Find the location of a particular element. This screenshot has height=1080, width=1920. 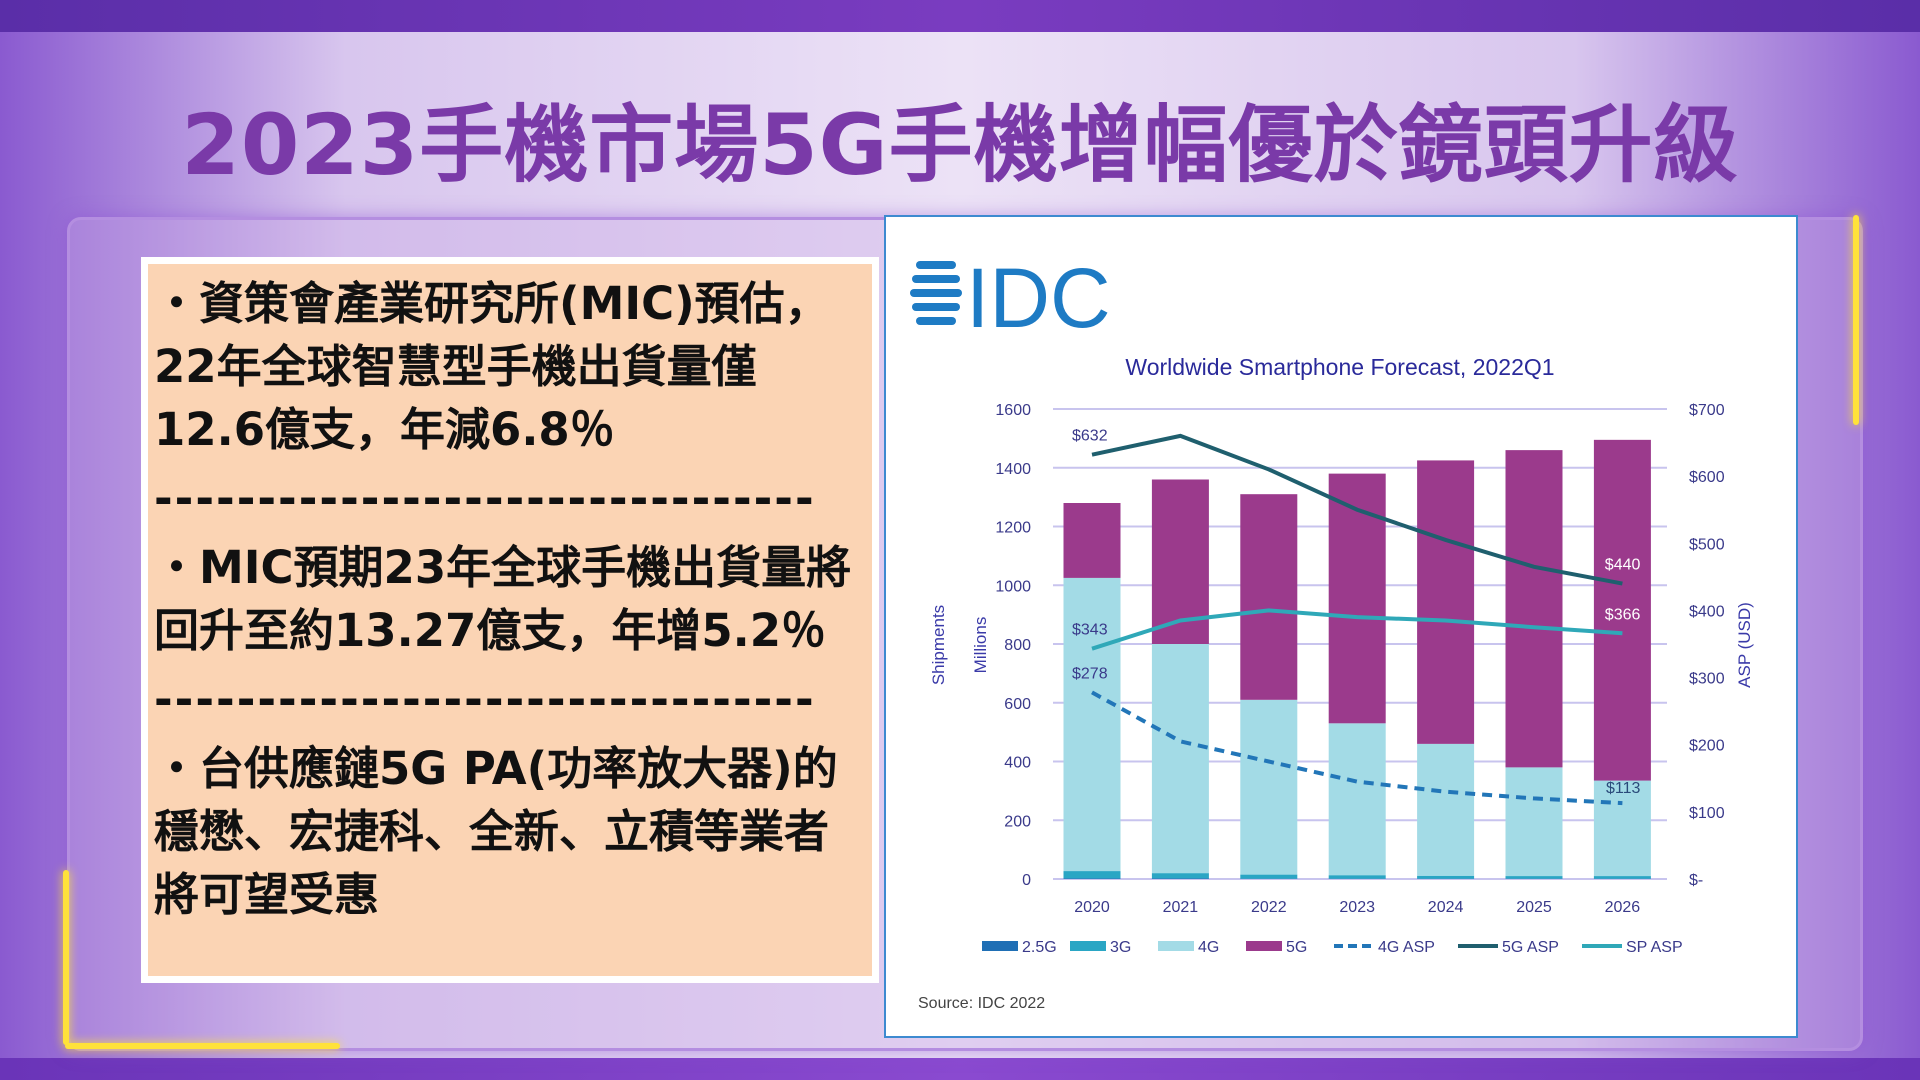

data-label: $113 is located at coordinates (1623, 788).